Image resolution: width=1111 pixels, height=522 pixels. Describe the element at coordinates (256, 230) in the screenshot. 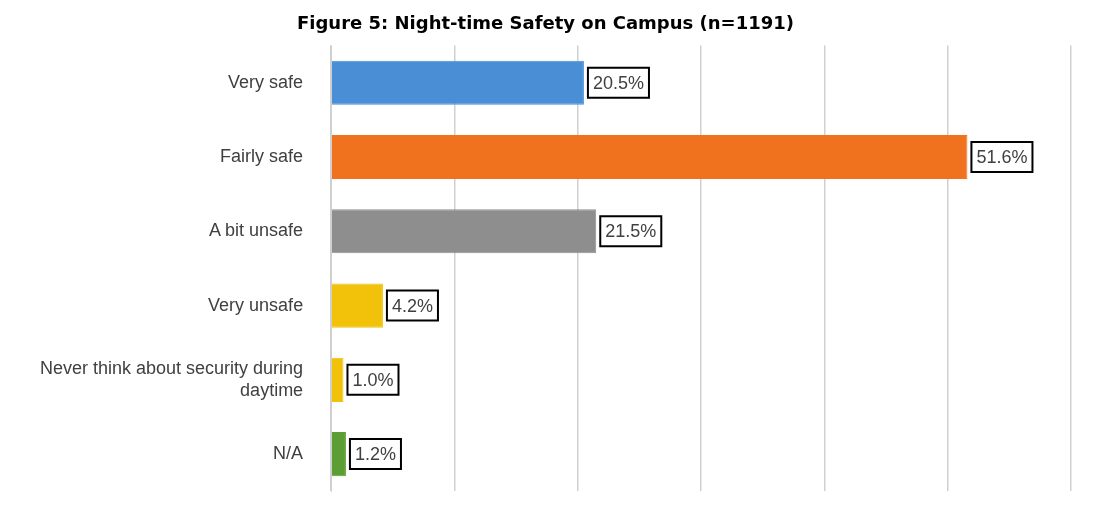

I see `y-tick-label: A bit unsafe` at that location.